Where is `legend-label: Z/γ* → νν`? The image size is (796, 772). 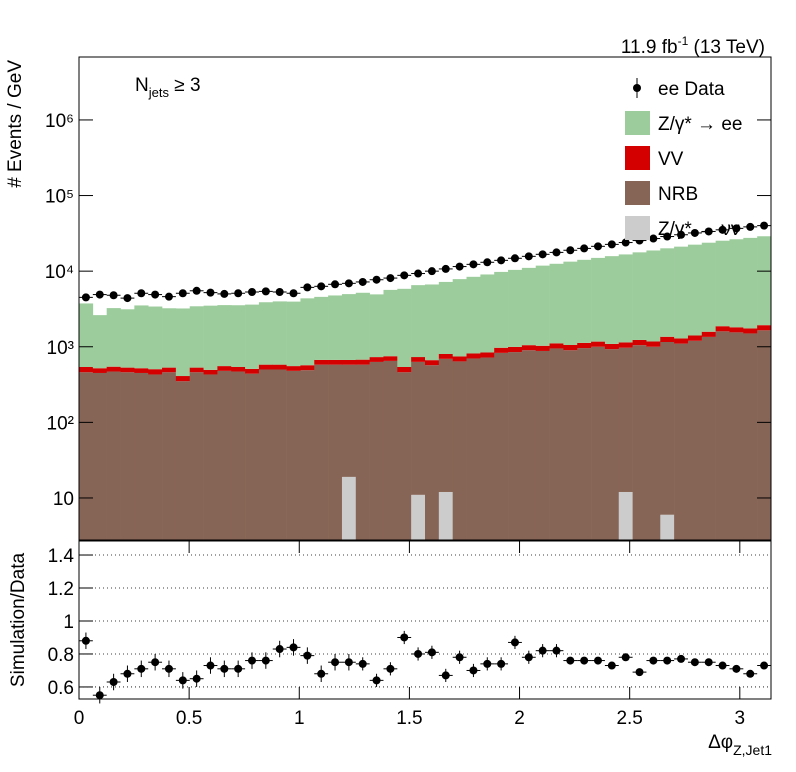
legend-label: Z/γ* → νν is located at coordinates (699, 229).